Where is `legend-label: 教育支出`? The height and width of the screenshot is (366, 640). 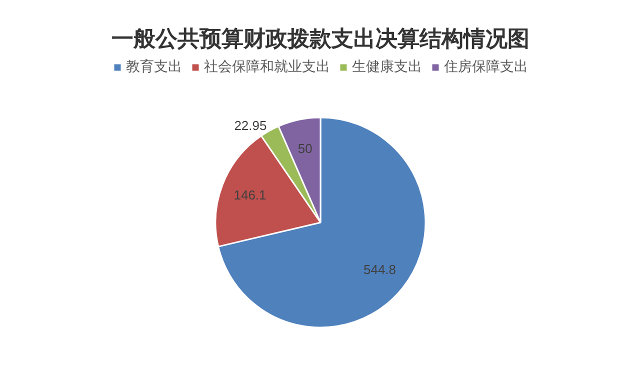 legend-label: 教育支出 is located at coordinates (154, 67).